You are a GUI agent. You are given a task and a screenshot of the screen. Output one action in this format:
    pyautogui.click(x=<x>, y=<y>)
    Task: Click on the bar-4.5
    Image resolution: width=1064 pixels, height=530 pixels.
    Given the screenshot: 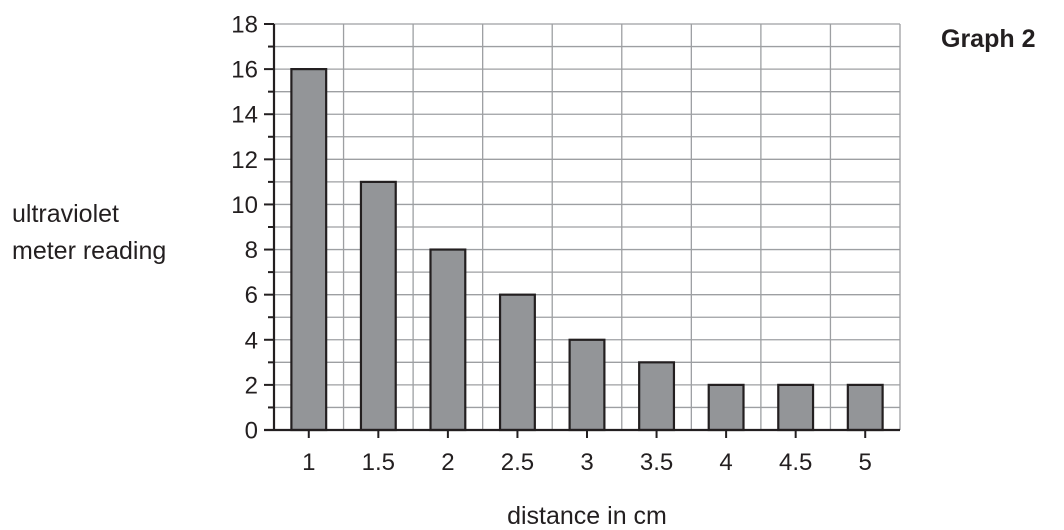 What is the action you would take?
    pyautogui.click(x=796, y=407)
    